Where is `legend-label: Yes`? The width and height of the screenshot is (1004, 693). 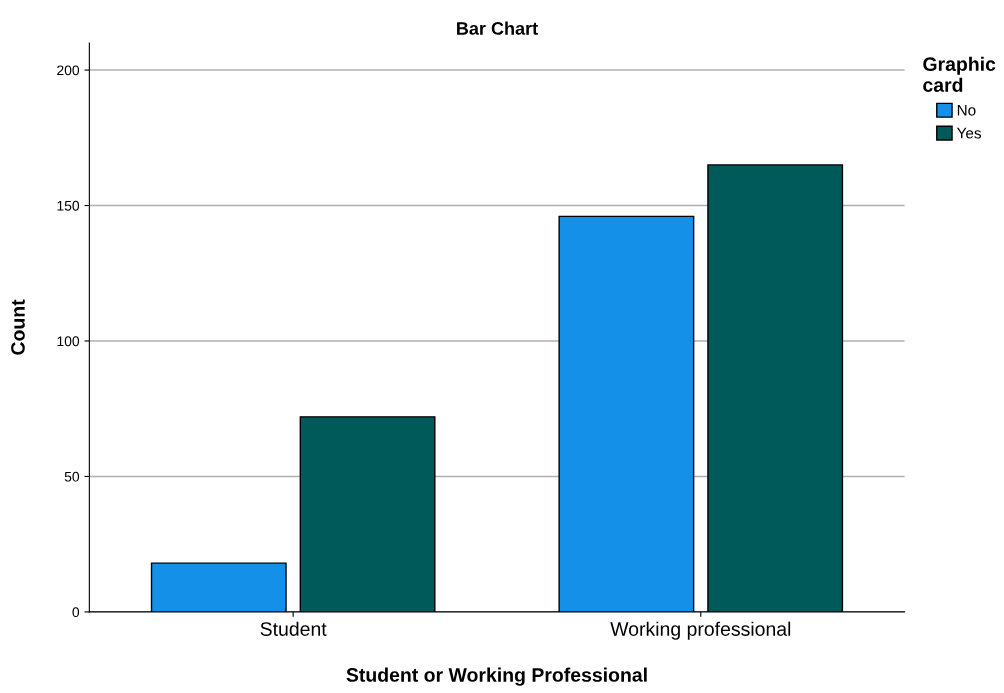
legend-label: Yes is located at coordinates (969, 133).